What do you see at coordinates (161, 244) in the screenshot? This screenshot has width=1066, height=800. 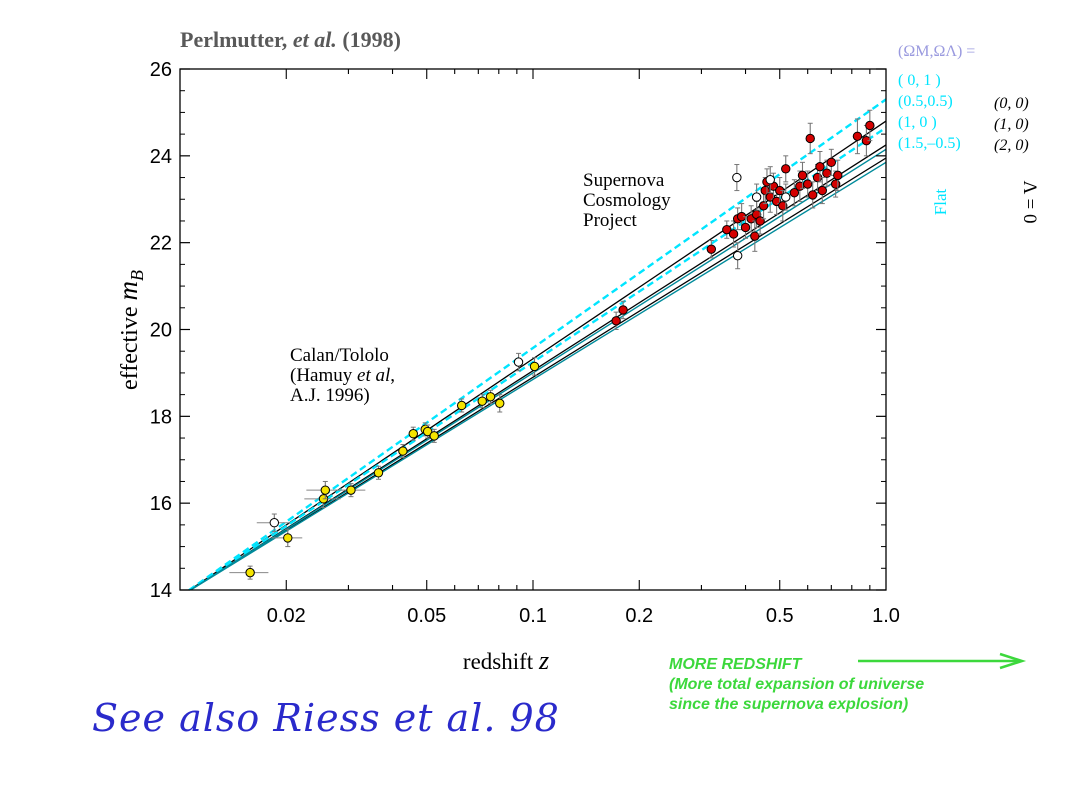 I see `y-tick-label: 22` at bounding box center [161, 244].